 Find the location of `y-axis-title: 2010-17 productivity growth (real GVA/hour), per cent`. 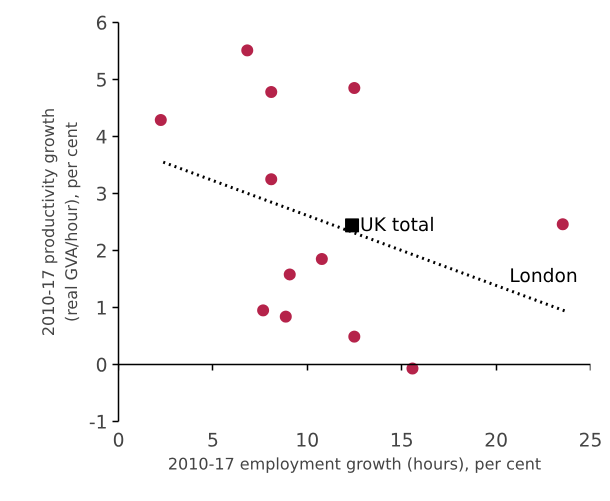

y-axis-title: 2010-17 productivity growth (real GVA/hour), per cent is located at coordinates (60, 222).